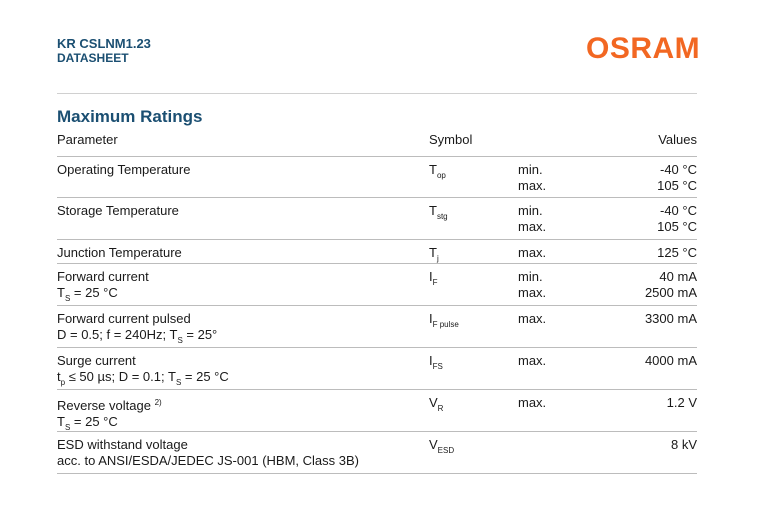 Image resolution: width=758 pixels, height=511 pixels. I want to click on parameter-cell: Storage Temperature, so click(118, 210).